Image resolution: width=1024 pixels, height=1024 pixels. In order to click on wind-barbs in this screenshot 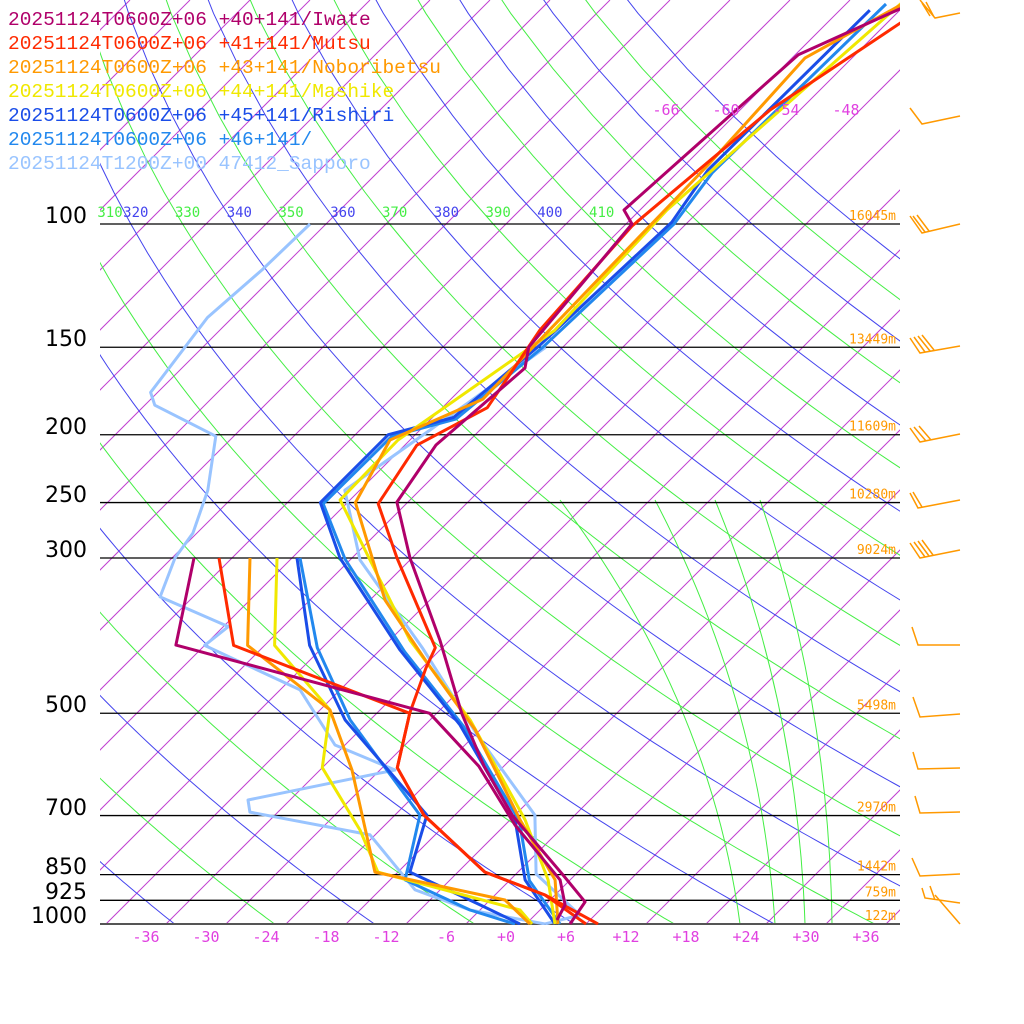, I will do `click(935, 462)`.